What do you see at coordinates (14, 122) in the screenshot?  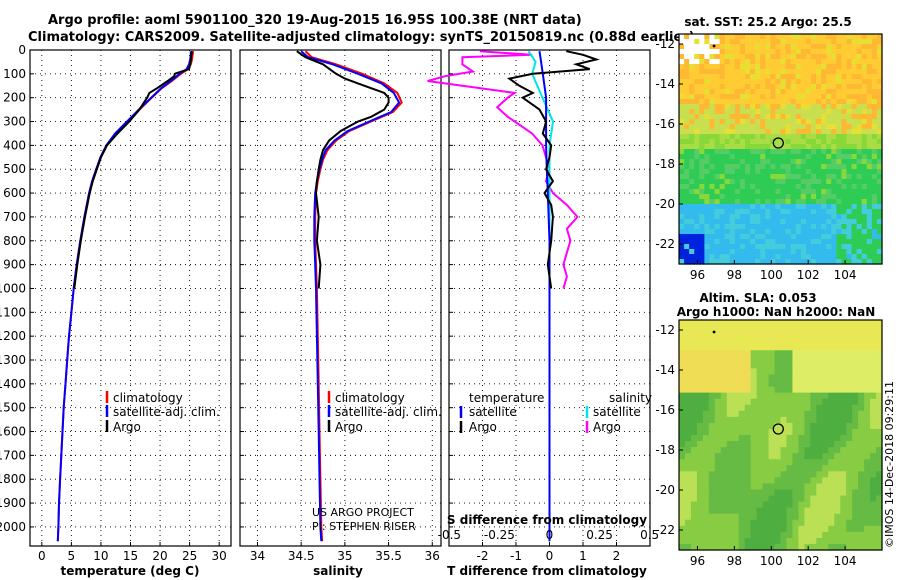 I see `depth-tick-label: 300` at bounding box center [14, 122].